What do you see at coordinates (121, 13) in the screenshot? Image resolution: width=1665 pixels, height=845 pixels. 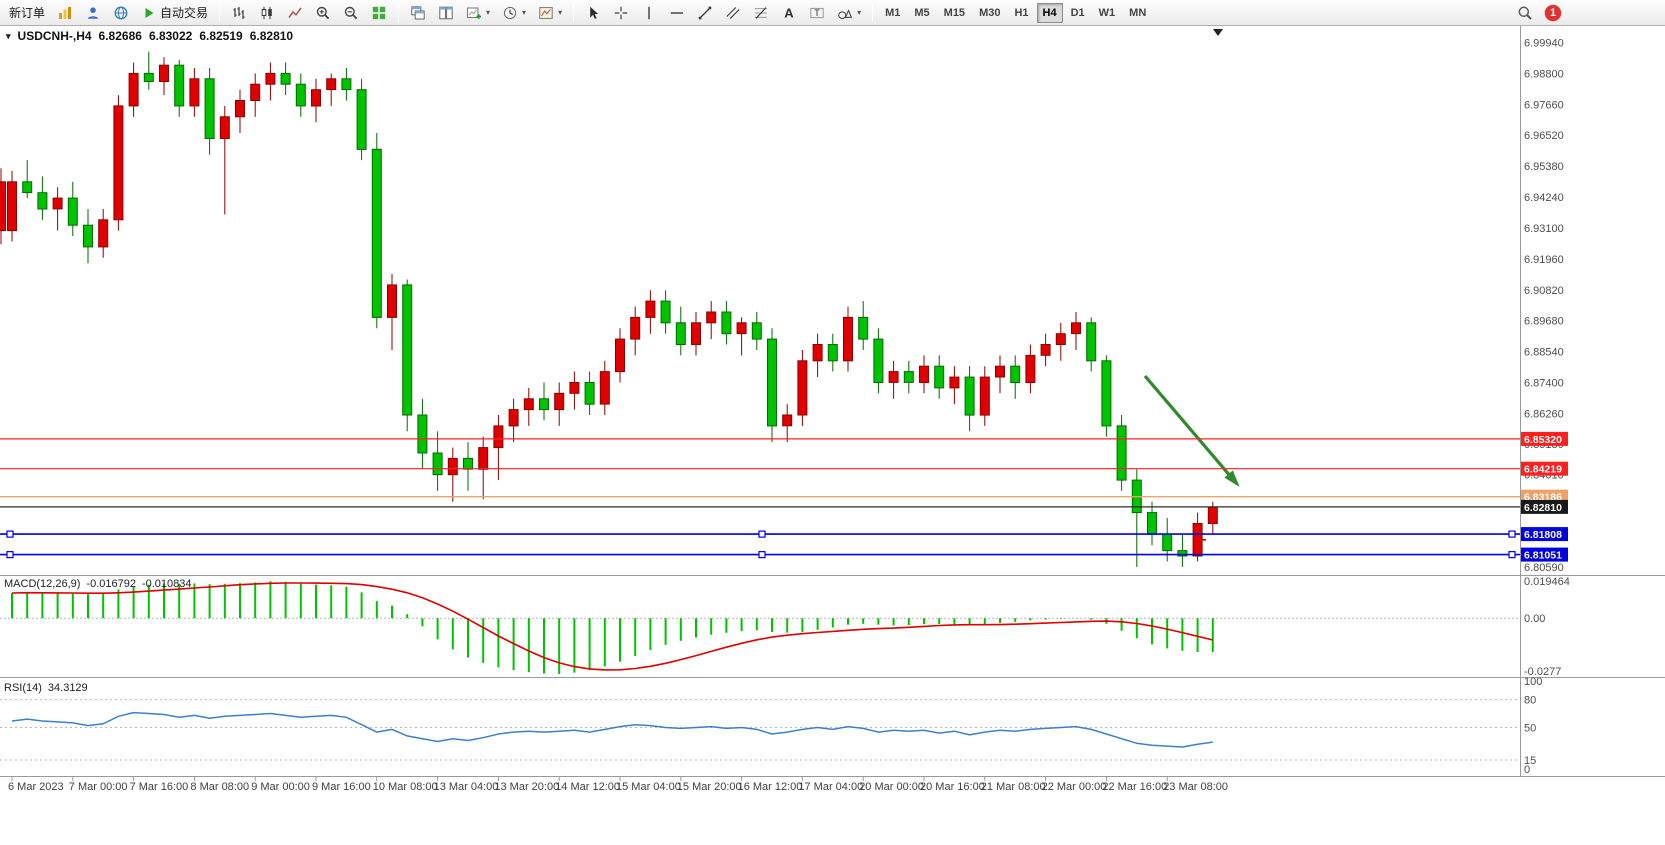 I see `globe-button` at bounding box center [121, 13].